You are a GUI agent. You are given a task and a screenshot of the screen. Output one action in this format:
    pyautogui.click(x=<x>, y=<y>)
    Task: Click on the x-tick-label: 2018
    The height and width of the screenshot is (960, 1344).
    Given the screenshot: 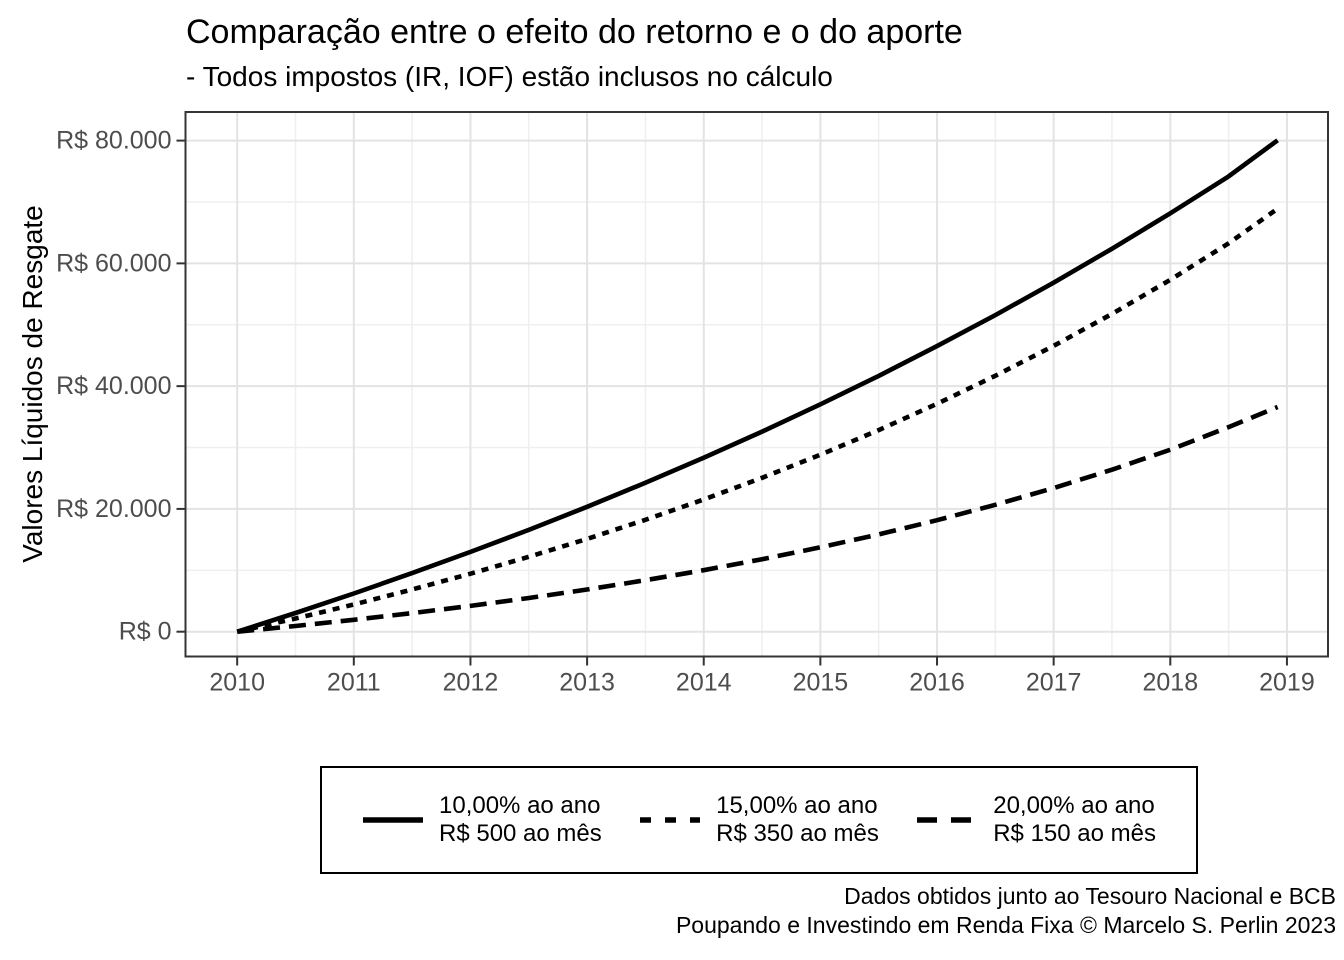 What is the action you would take?
    pyautogui.click(x=1170, y=683)
    